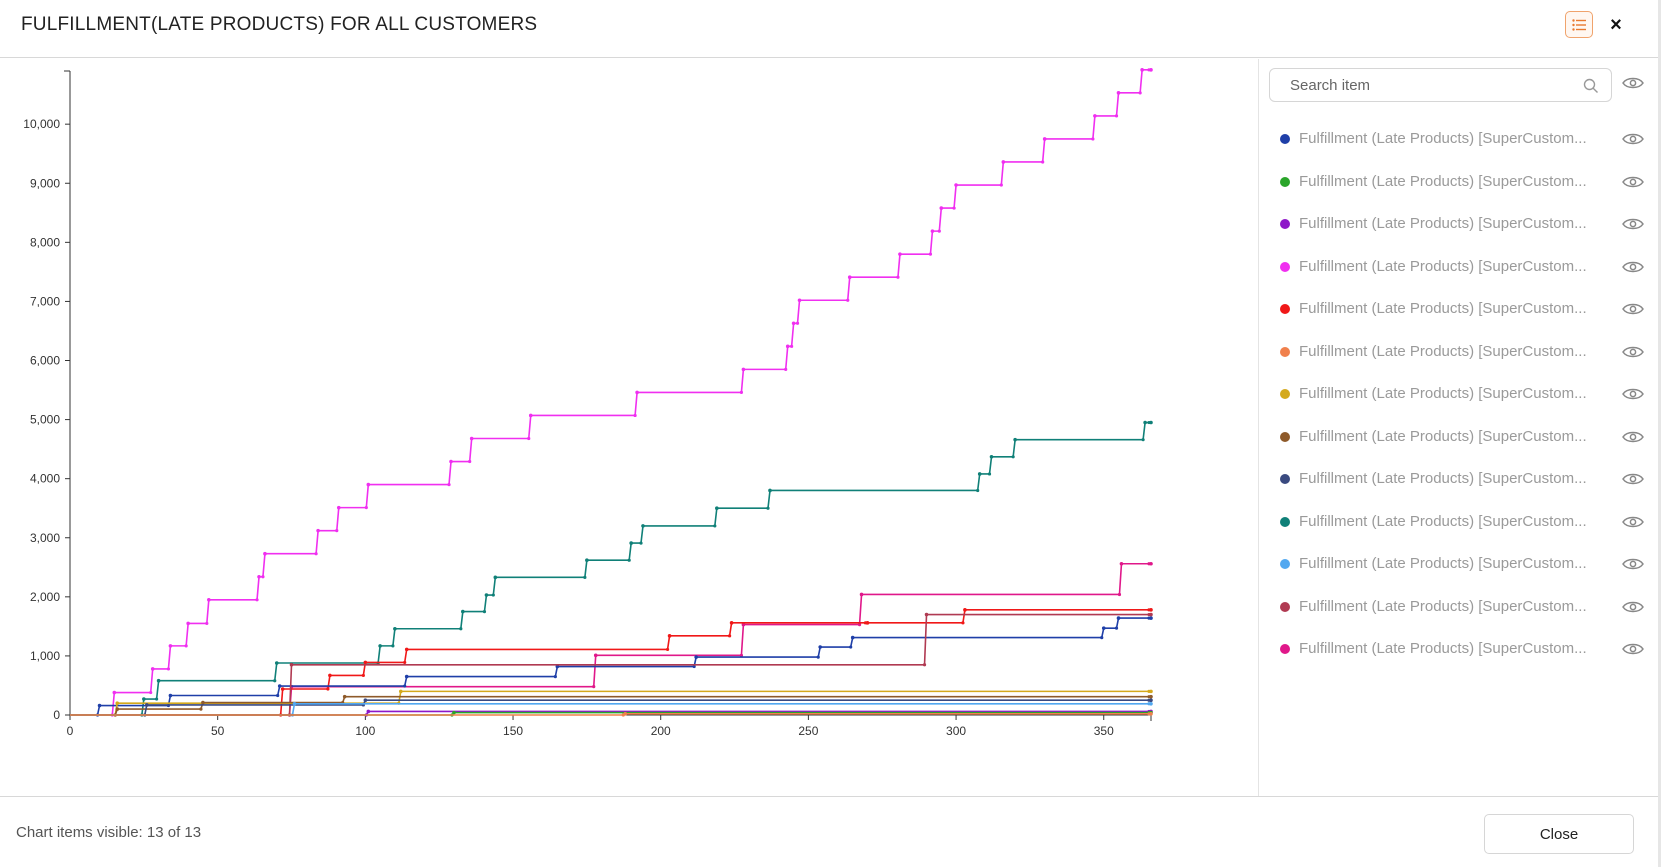 This screenshot has width=1661, height=867. I want to click on search-icon, so click(1591, 86).